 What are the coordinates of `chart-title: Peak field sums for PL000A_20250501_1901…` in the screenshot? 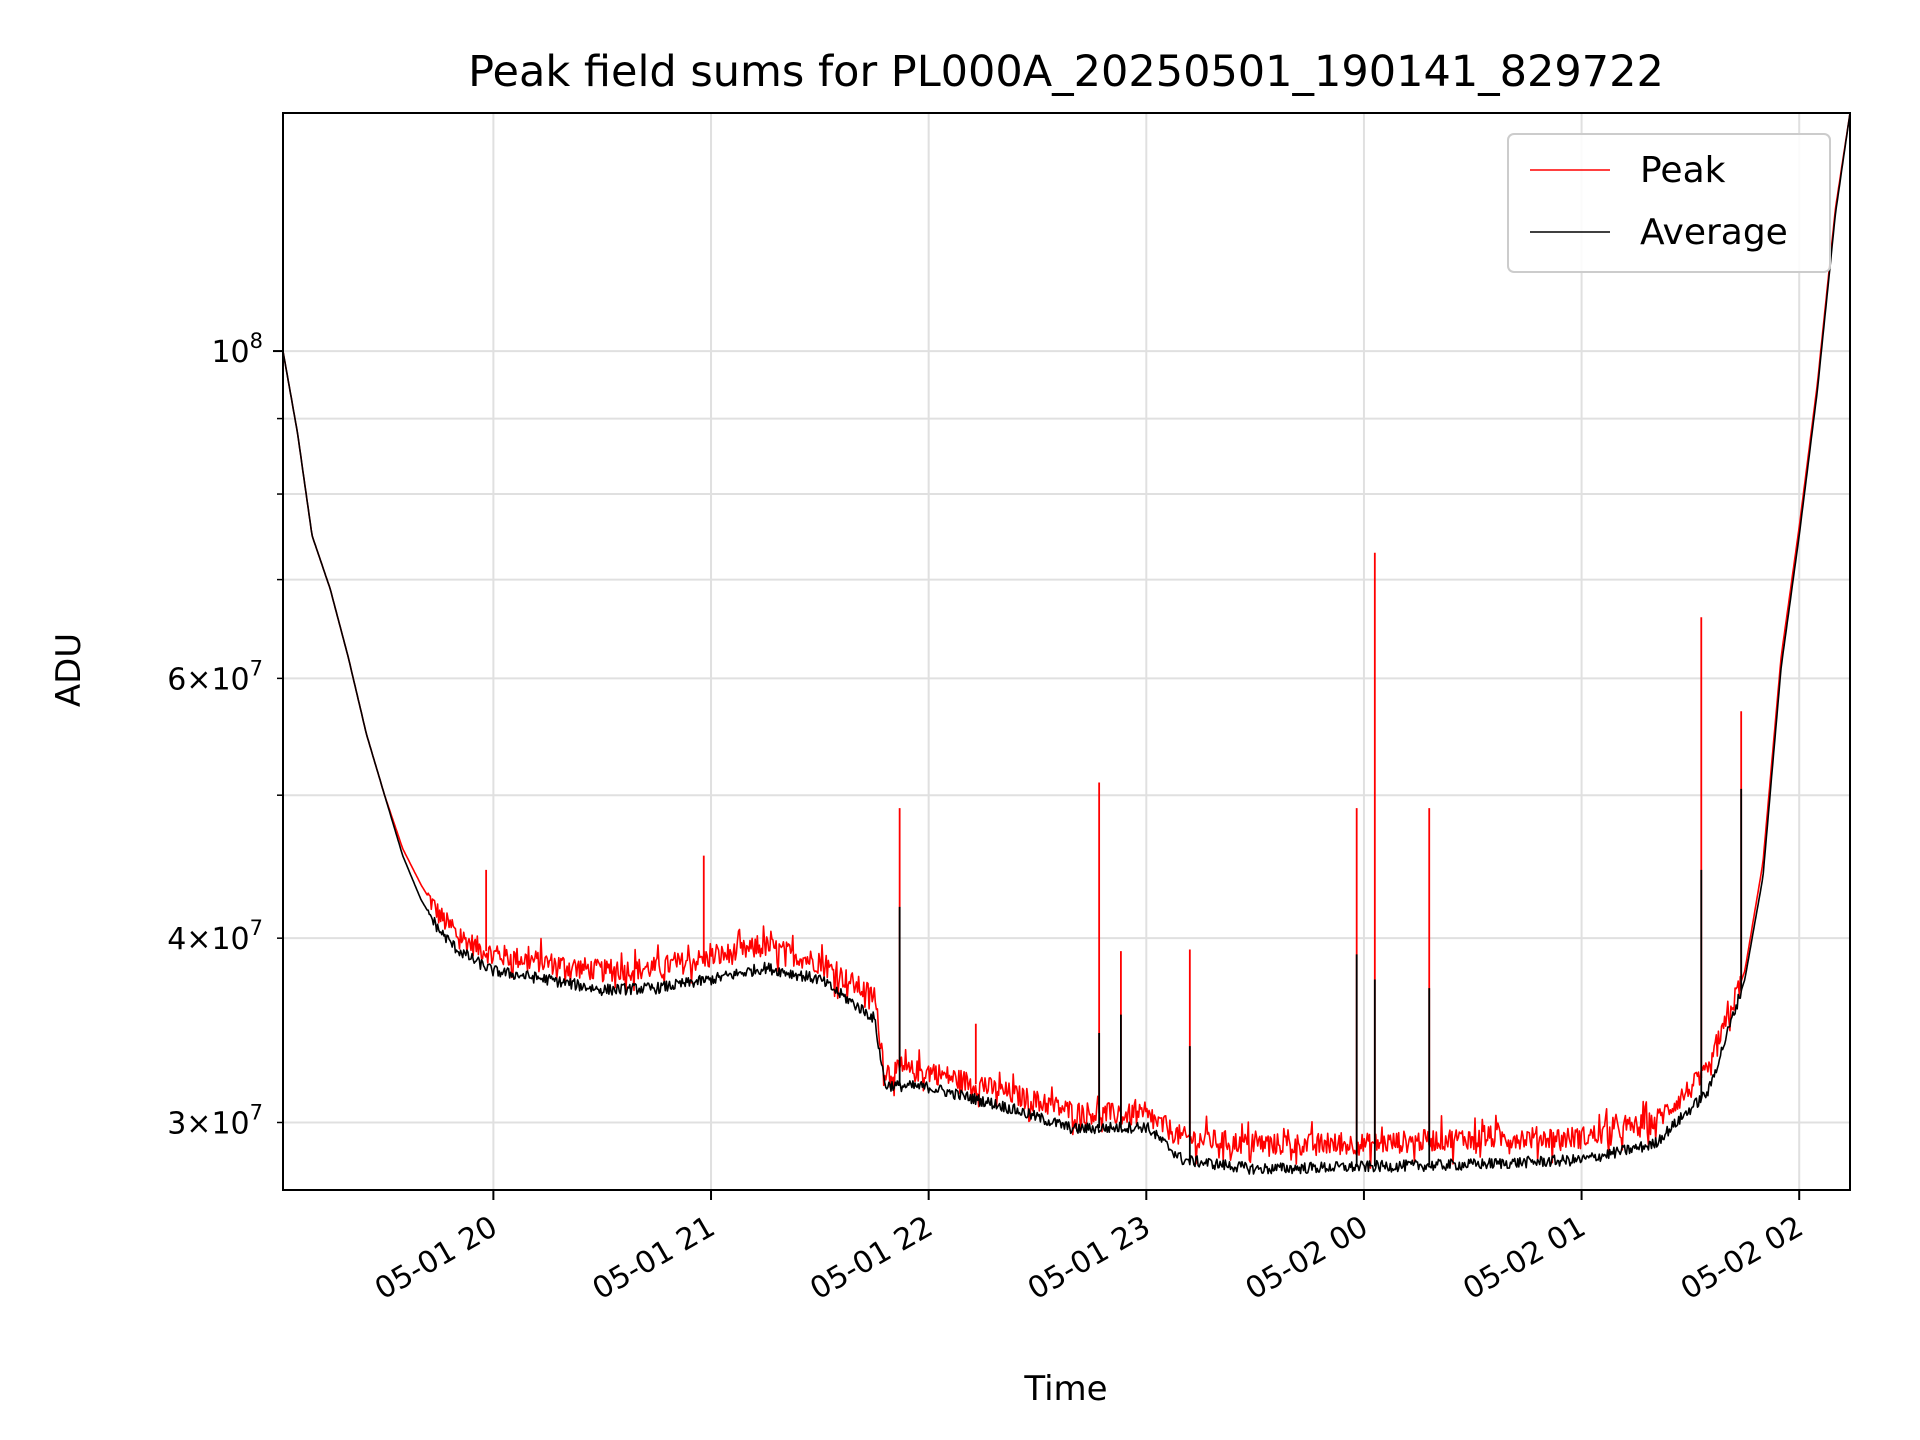 It's located at (1066, 72).